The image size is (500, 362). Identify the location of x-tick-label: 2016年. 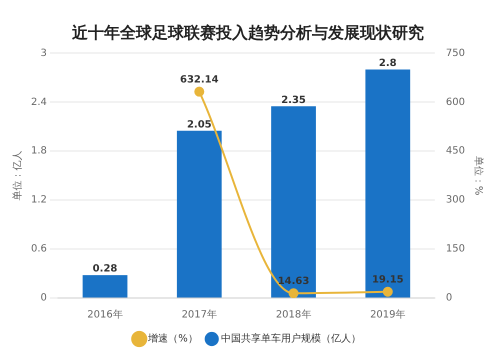
(105, 314).